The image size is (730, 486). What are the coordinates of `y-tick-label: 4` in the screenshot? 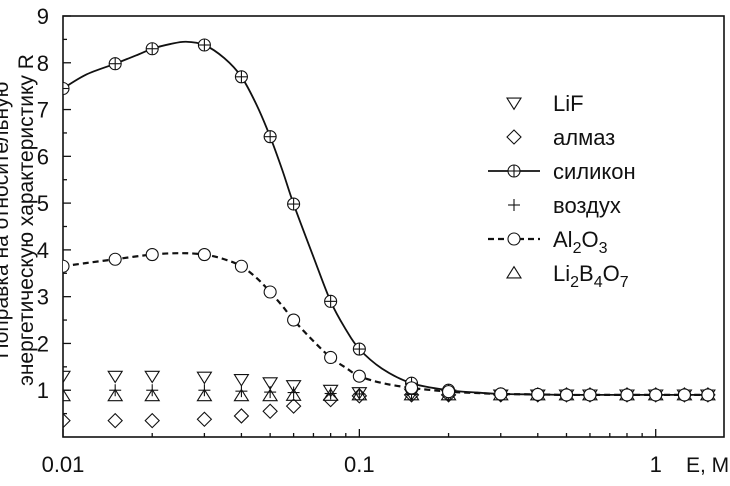 It's located at (43, 250).